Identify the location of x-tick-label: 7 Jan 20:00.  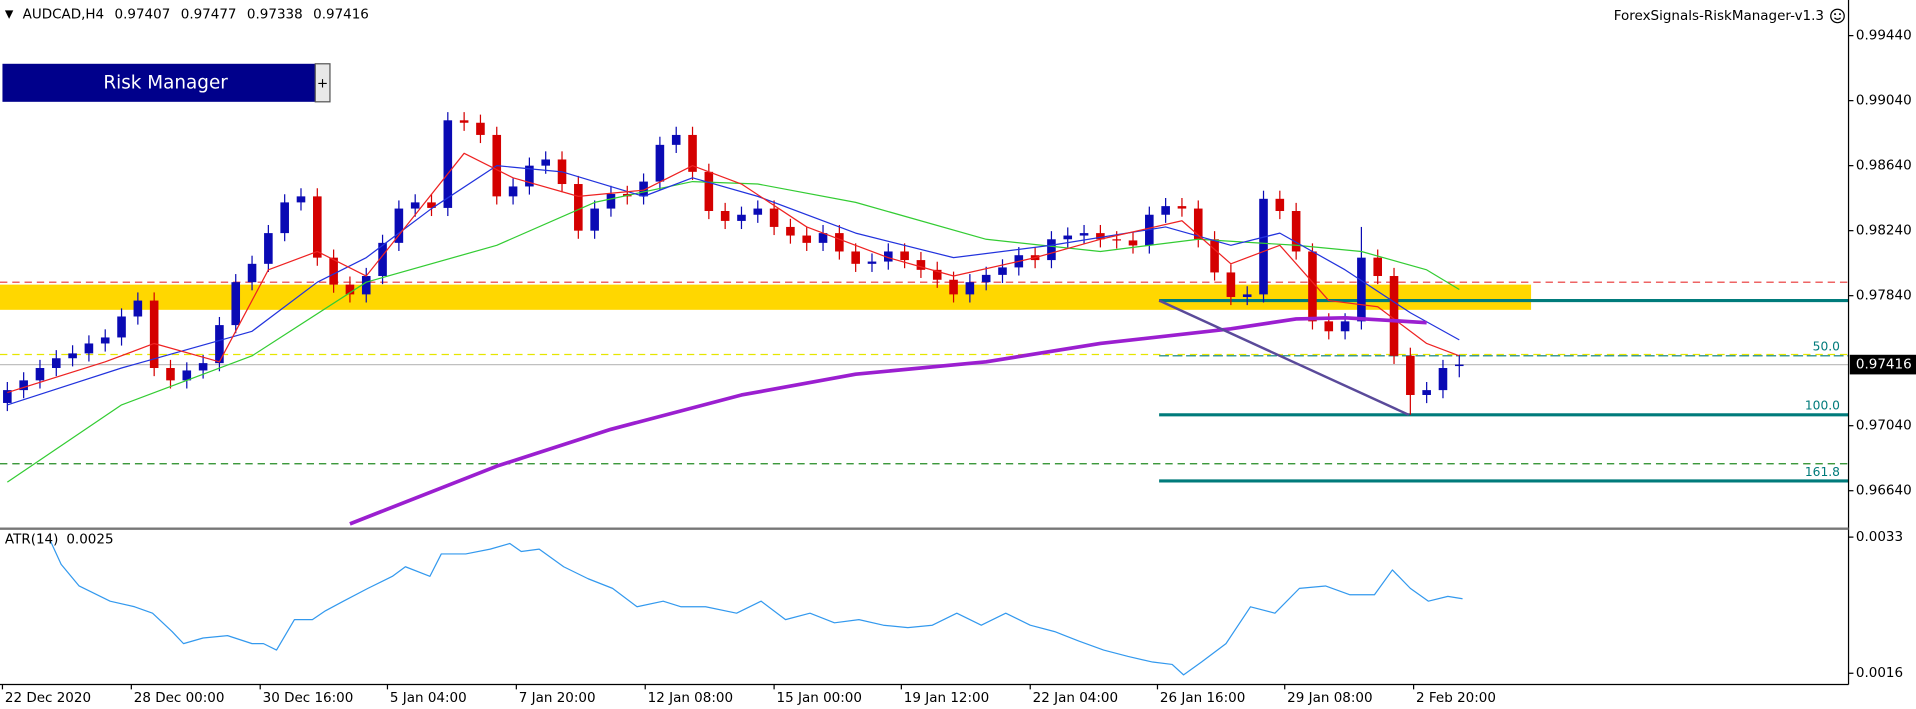
(557, 698).